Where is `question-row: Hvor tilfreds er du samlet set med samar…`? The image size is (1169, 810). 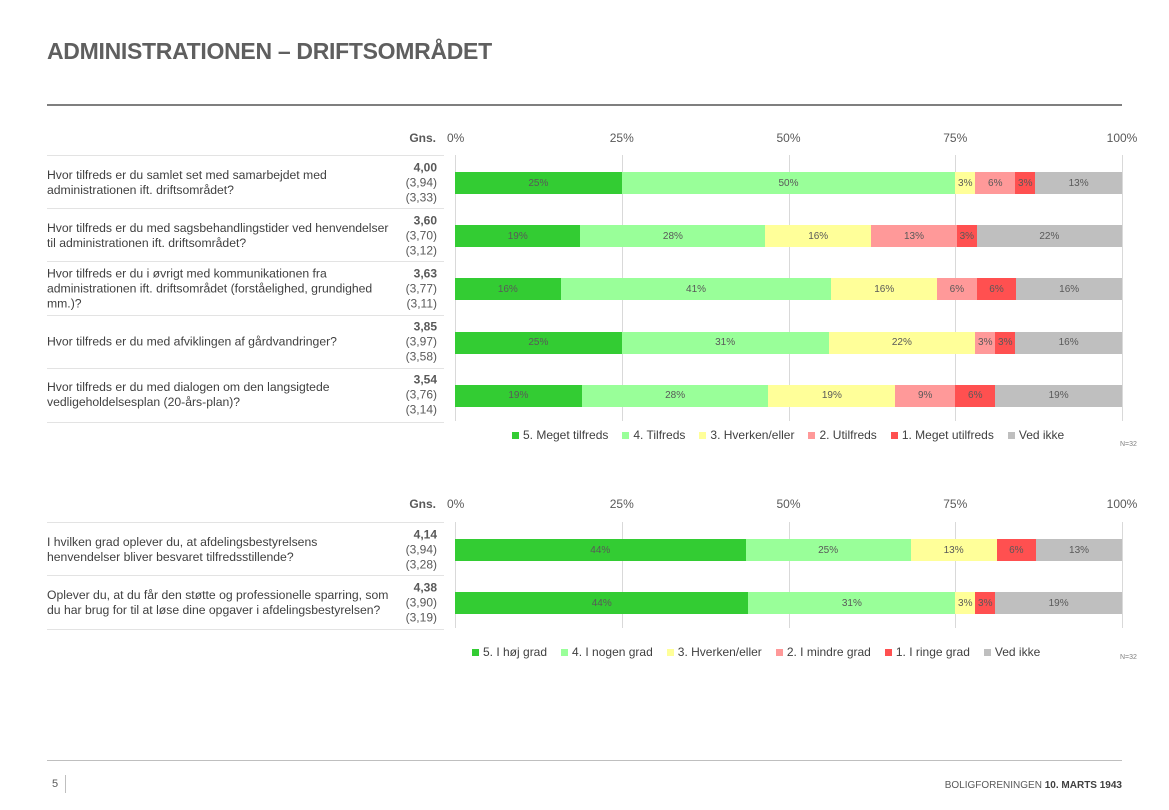
question-row: Hvor tilfreds er du samlet set med samar… is located at coordinates (245, 182).